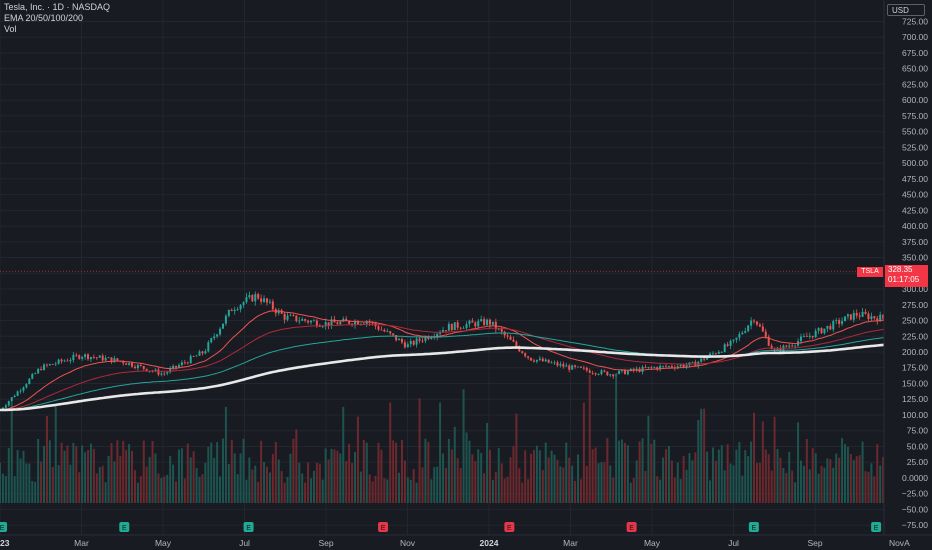  What do you see at coordinates (814, 543) in the screenshot?
I see `x-tick-label: Sep` at bounding box center [814, 543].